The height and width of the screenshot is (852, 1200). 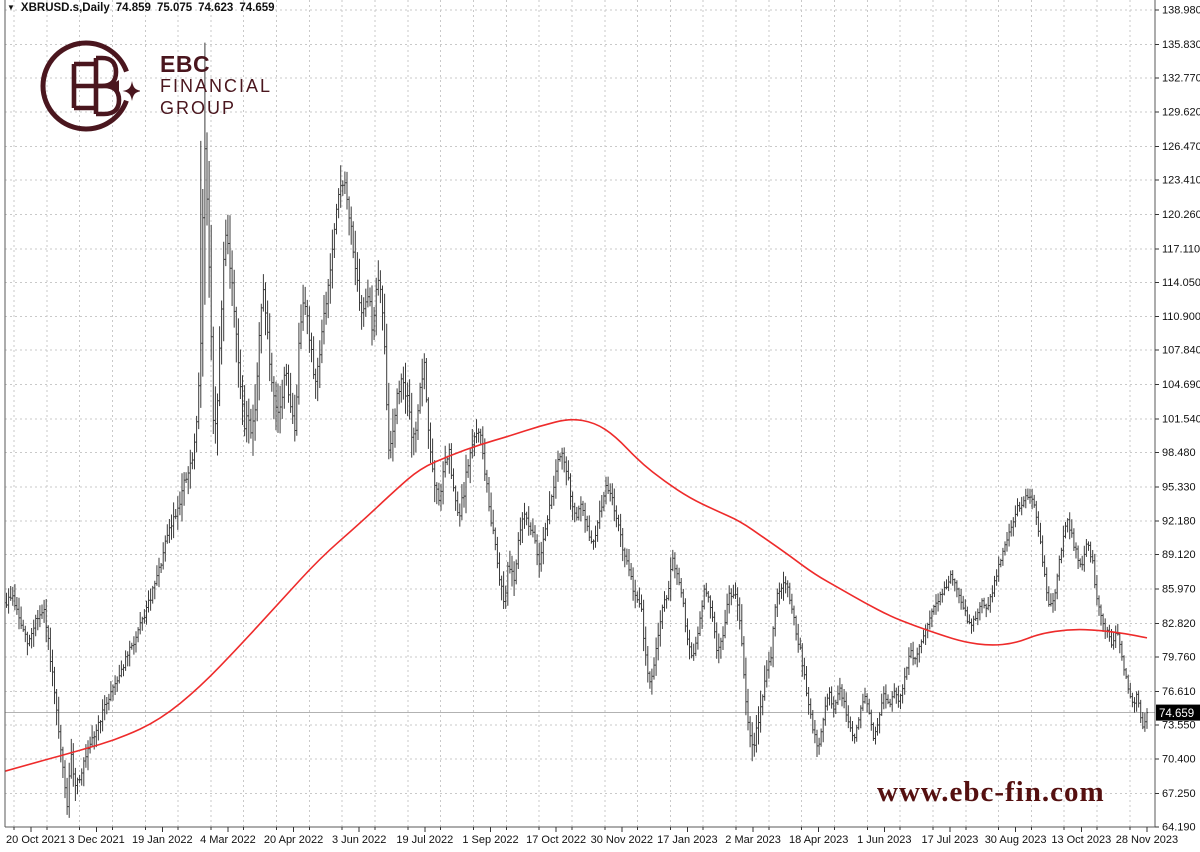 What do you see at coordinates (1147, 840) in the screenshot?
I see `svg-text: 28 Nov 2023` at bounding box center [1147, 840].